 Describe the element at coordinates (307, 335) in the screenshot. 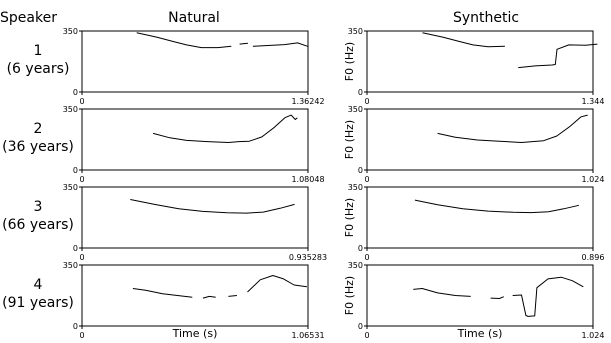

I see `panel-7-x-tick-label-max: 1.06531` at that location.